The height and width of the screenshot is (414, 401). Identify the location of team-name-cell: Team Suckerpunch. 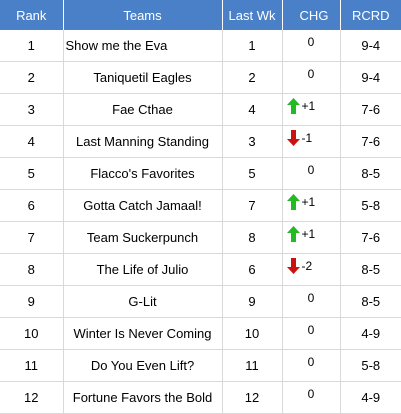
(143, 237).